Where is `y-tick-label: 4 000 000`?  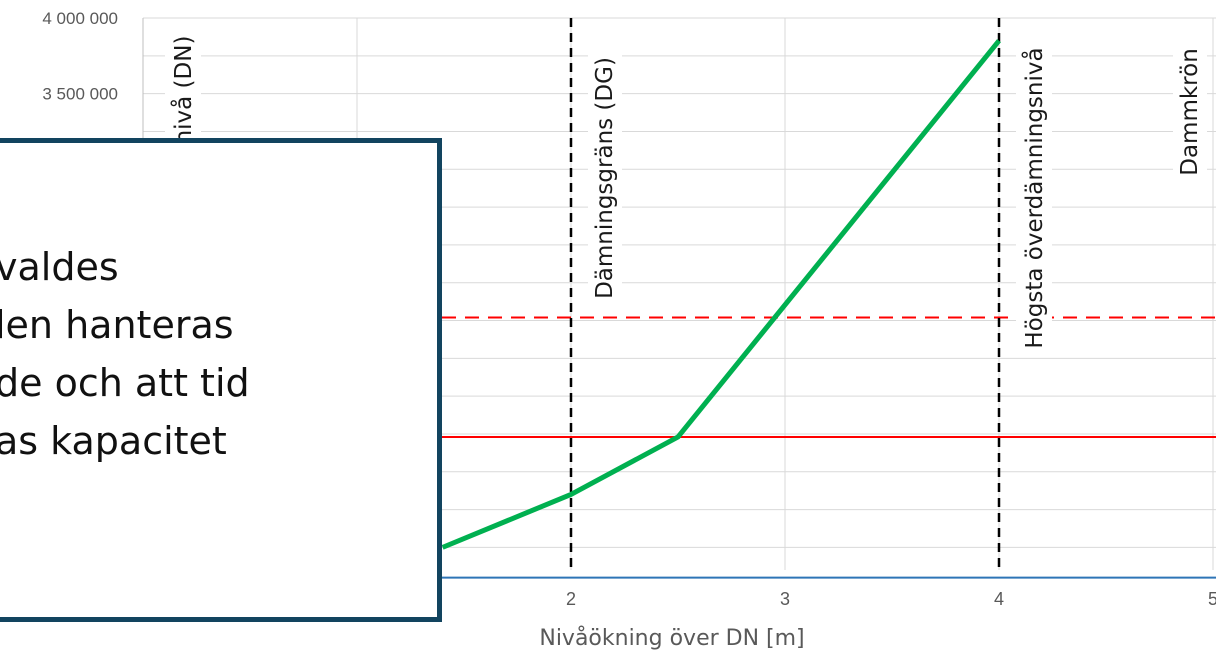
y-tick-label: 4 000 000 is located at coordinates (80, 18).